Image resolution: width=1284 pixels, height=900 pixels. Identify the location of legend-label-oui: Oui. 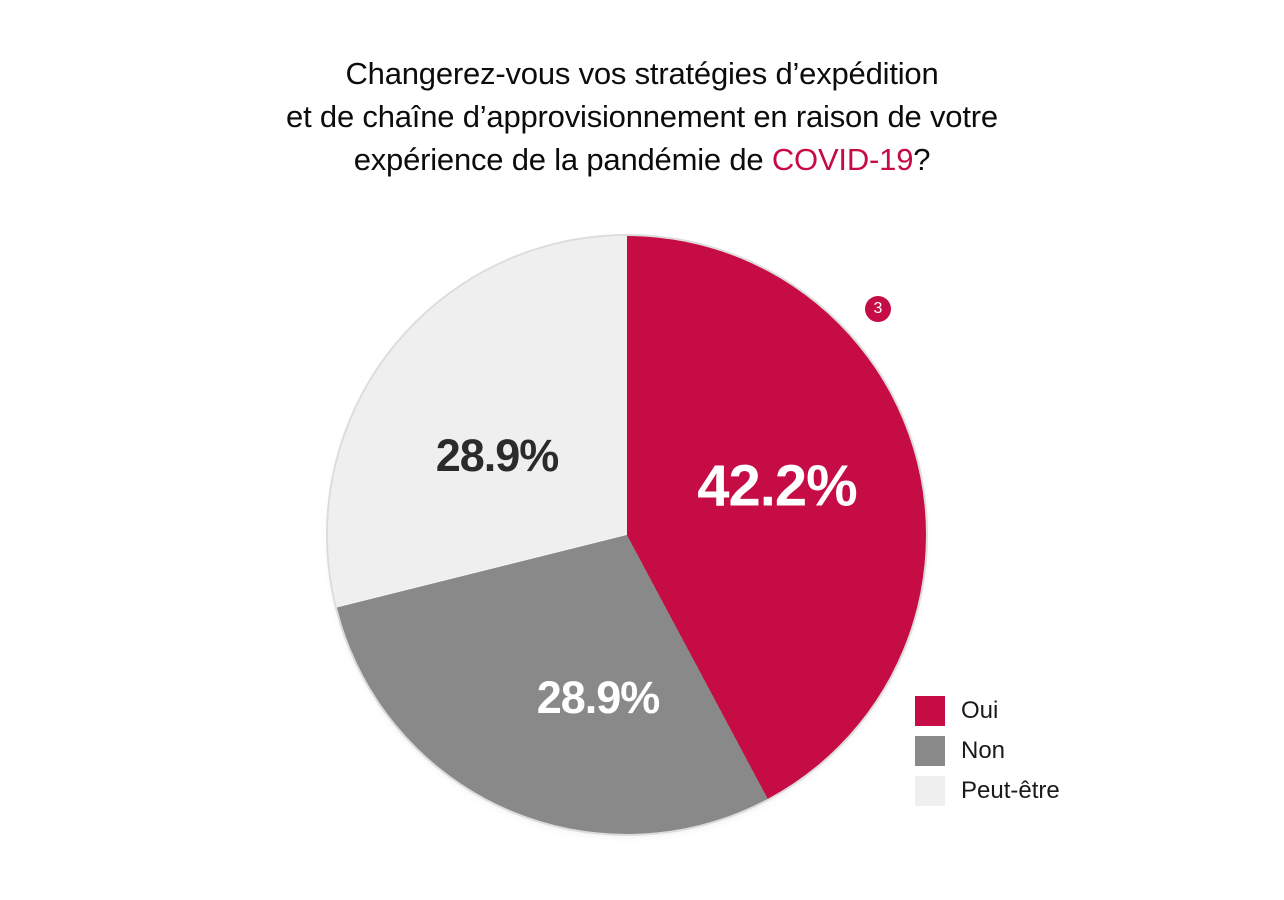
(980, 710).